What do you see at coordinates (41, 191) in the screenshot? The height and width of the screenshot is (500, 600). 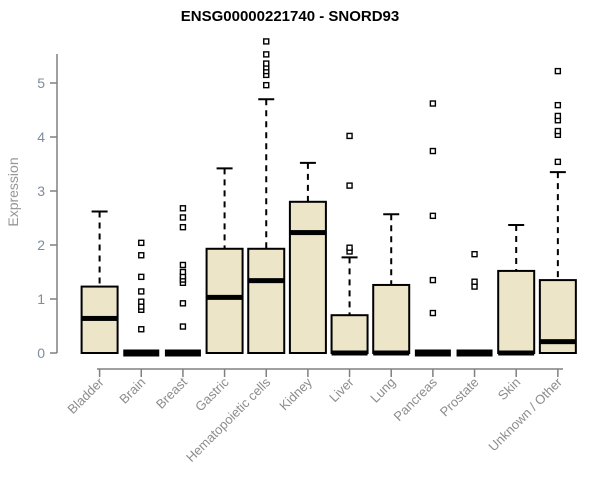 I see `y-tick-label: 3` at bounding box center [41, 191].